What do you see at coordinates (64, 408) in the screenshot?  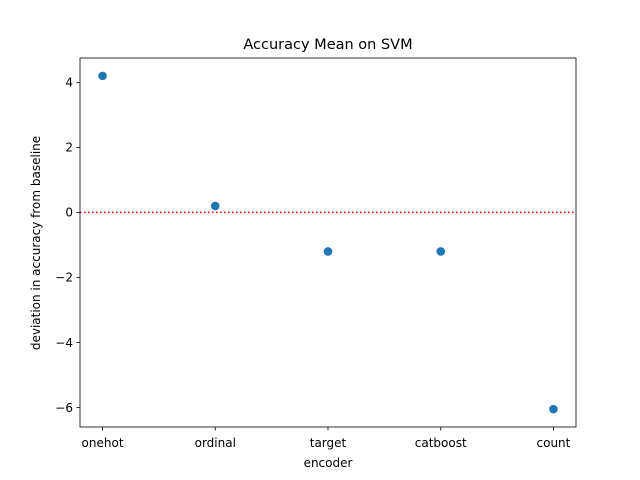 I see `y-tick-label: −6` at bounding box center [64, 408].